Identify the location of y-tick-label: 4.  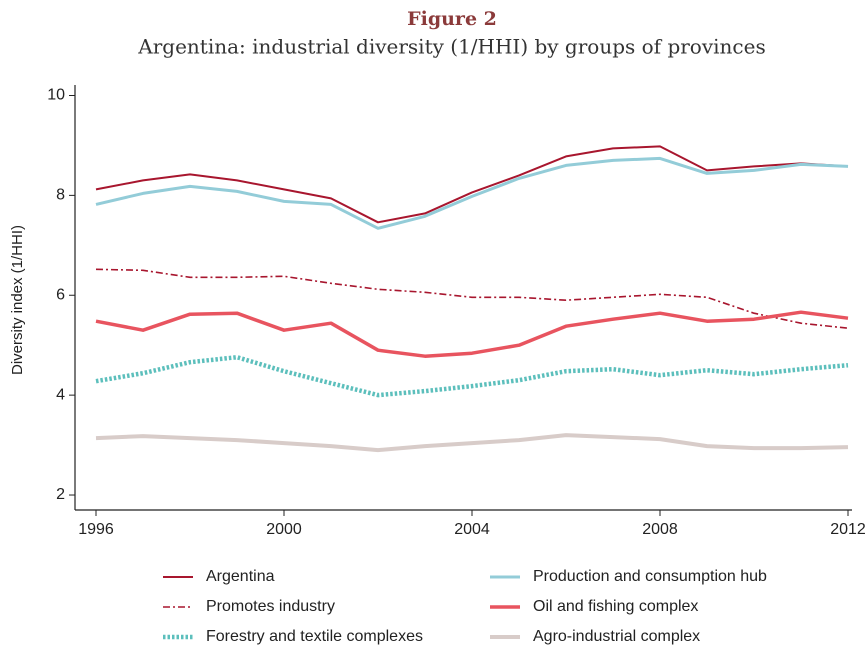
(60, 394).